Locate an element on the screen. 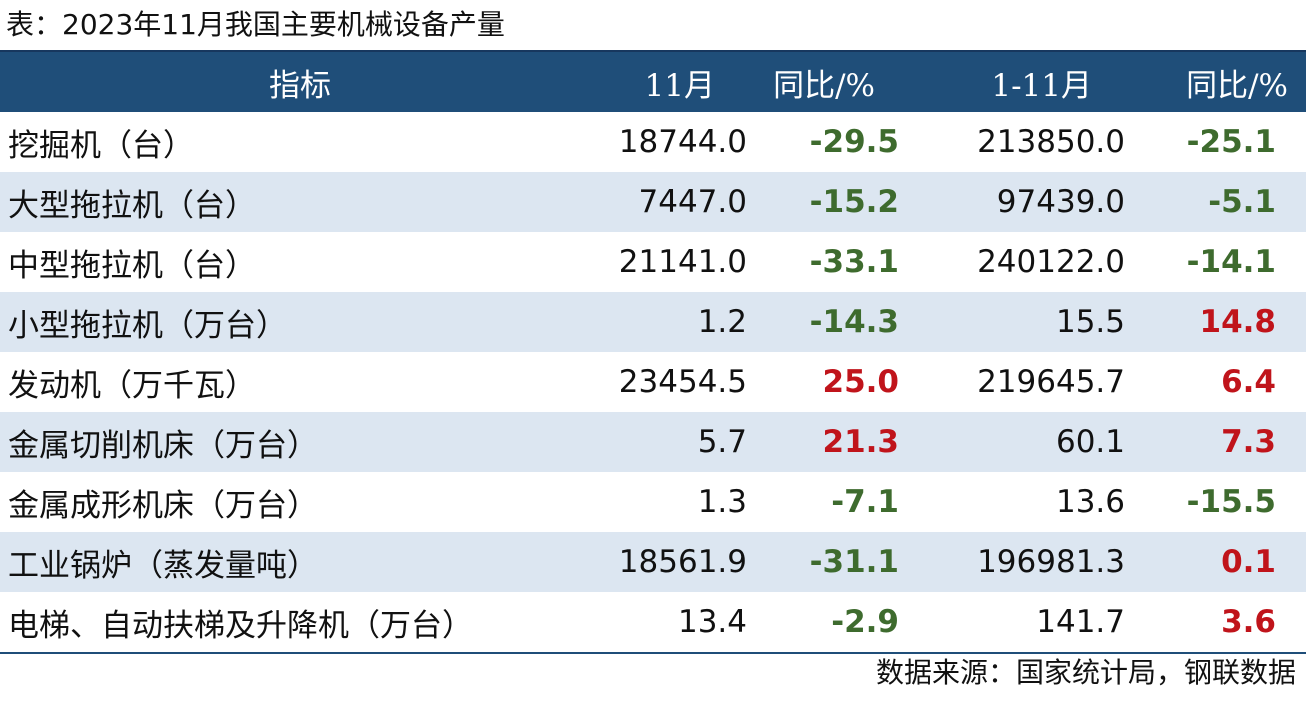 This screenshot has width=1306, height=702. cell-yoy-jan-nov: -15.5 is located at coordinates (1231, 502).